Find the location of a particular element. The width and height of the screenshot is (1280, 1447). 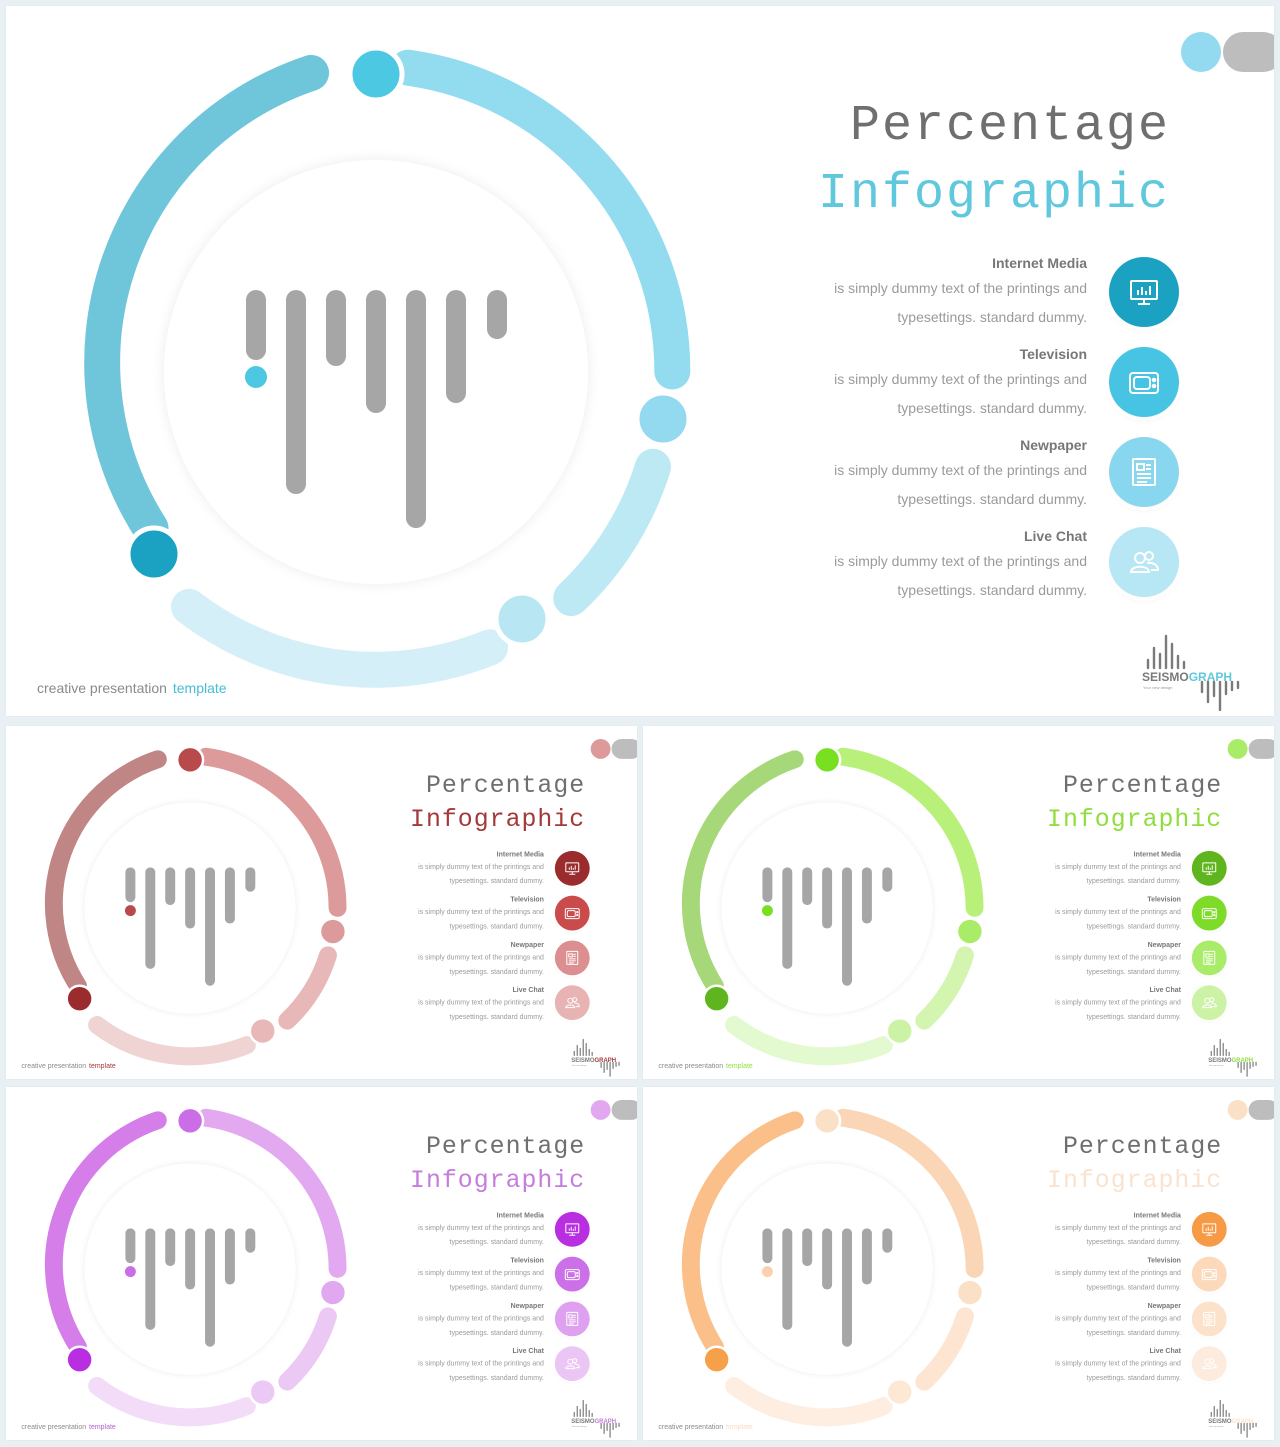

item-title: Television is located at coordinates (1053, 354).